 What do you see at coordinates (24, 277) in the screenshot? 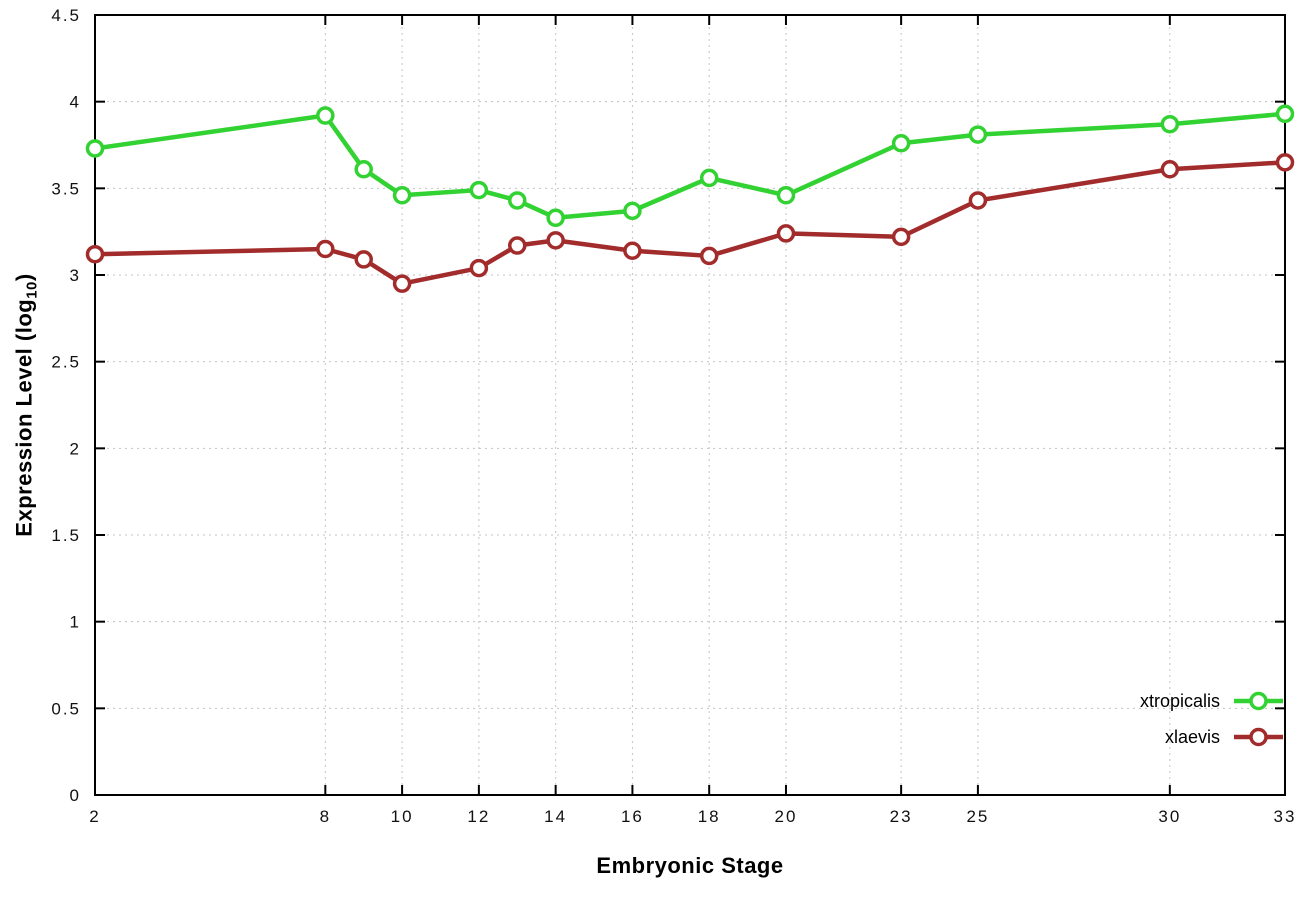
I see `y-axis-title-close: )` at bounding box center [24, 277].